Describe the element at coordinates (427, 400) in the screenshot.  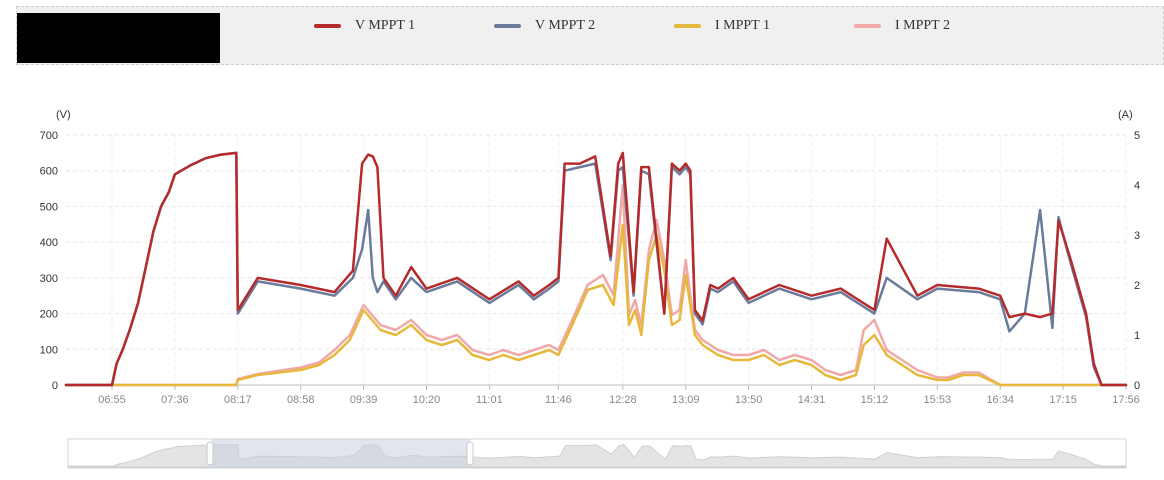
I see `x-tick-label: 10:20` at that location.